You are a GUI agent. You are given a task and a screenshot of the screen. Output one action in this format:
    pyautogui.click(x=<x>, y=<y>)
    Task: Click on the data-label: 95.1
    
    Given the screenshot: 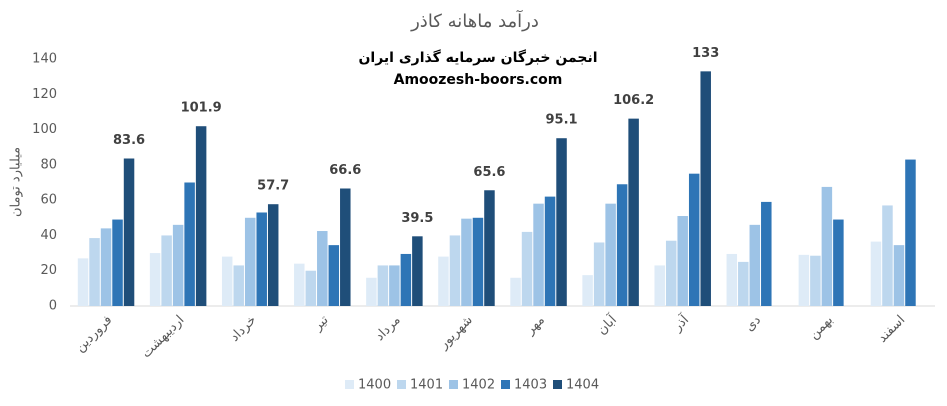 What is the action you would take?
    pyautogui.click(x=562, y=120)
    